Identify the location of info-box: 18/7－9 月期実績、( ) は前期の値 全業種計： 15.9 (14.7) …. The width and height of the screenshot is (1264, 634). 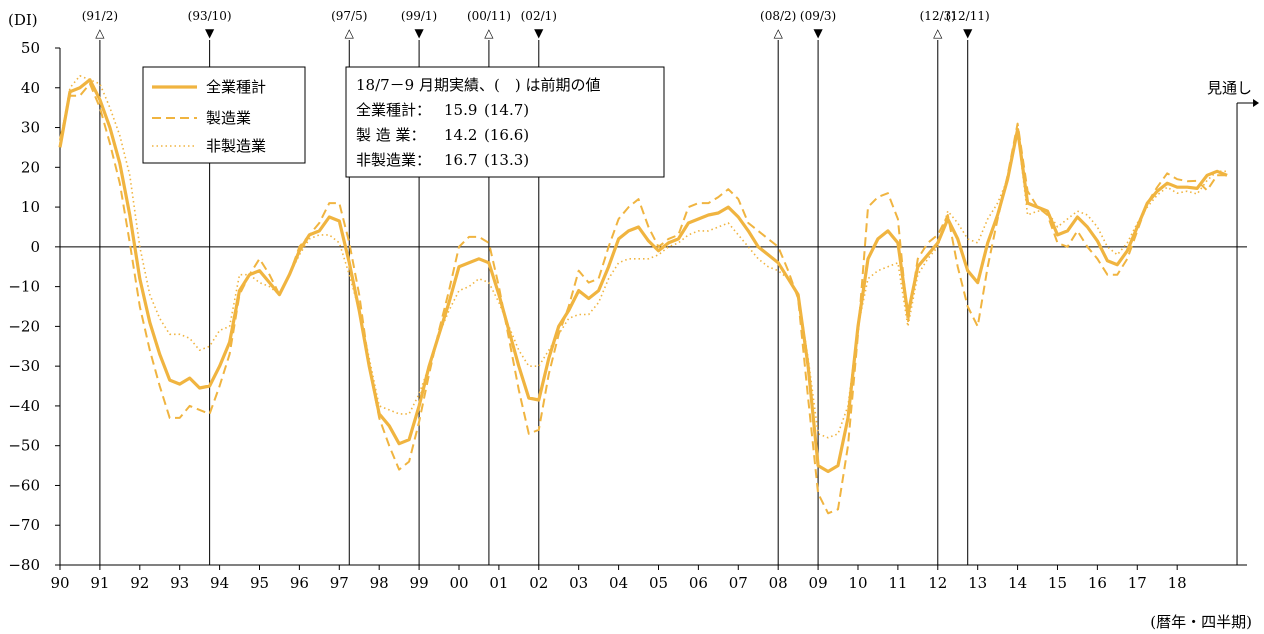
(505, 122).